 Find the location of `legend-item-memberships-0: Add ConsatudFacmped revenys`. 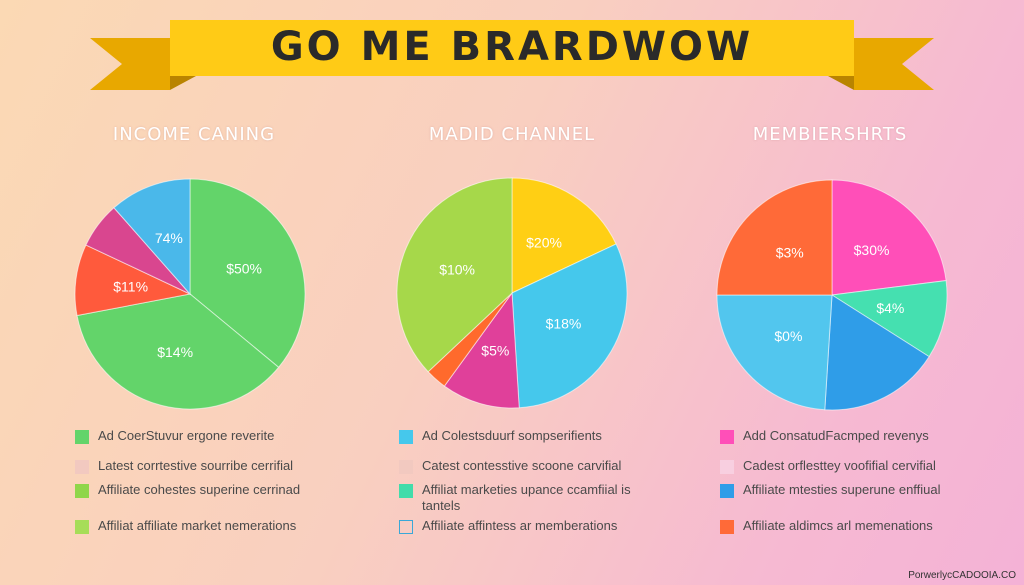

legend-item-memberships-0: Add ConsatudFacmped revenys is located at coordinates (851, 436).